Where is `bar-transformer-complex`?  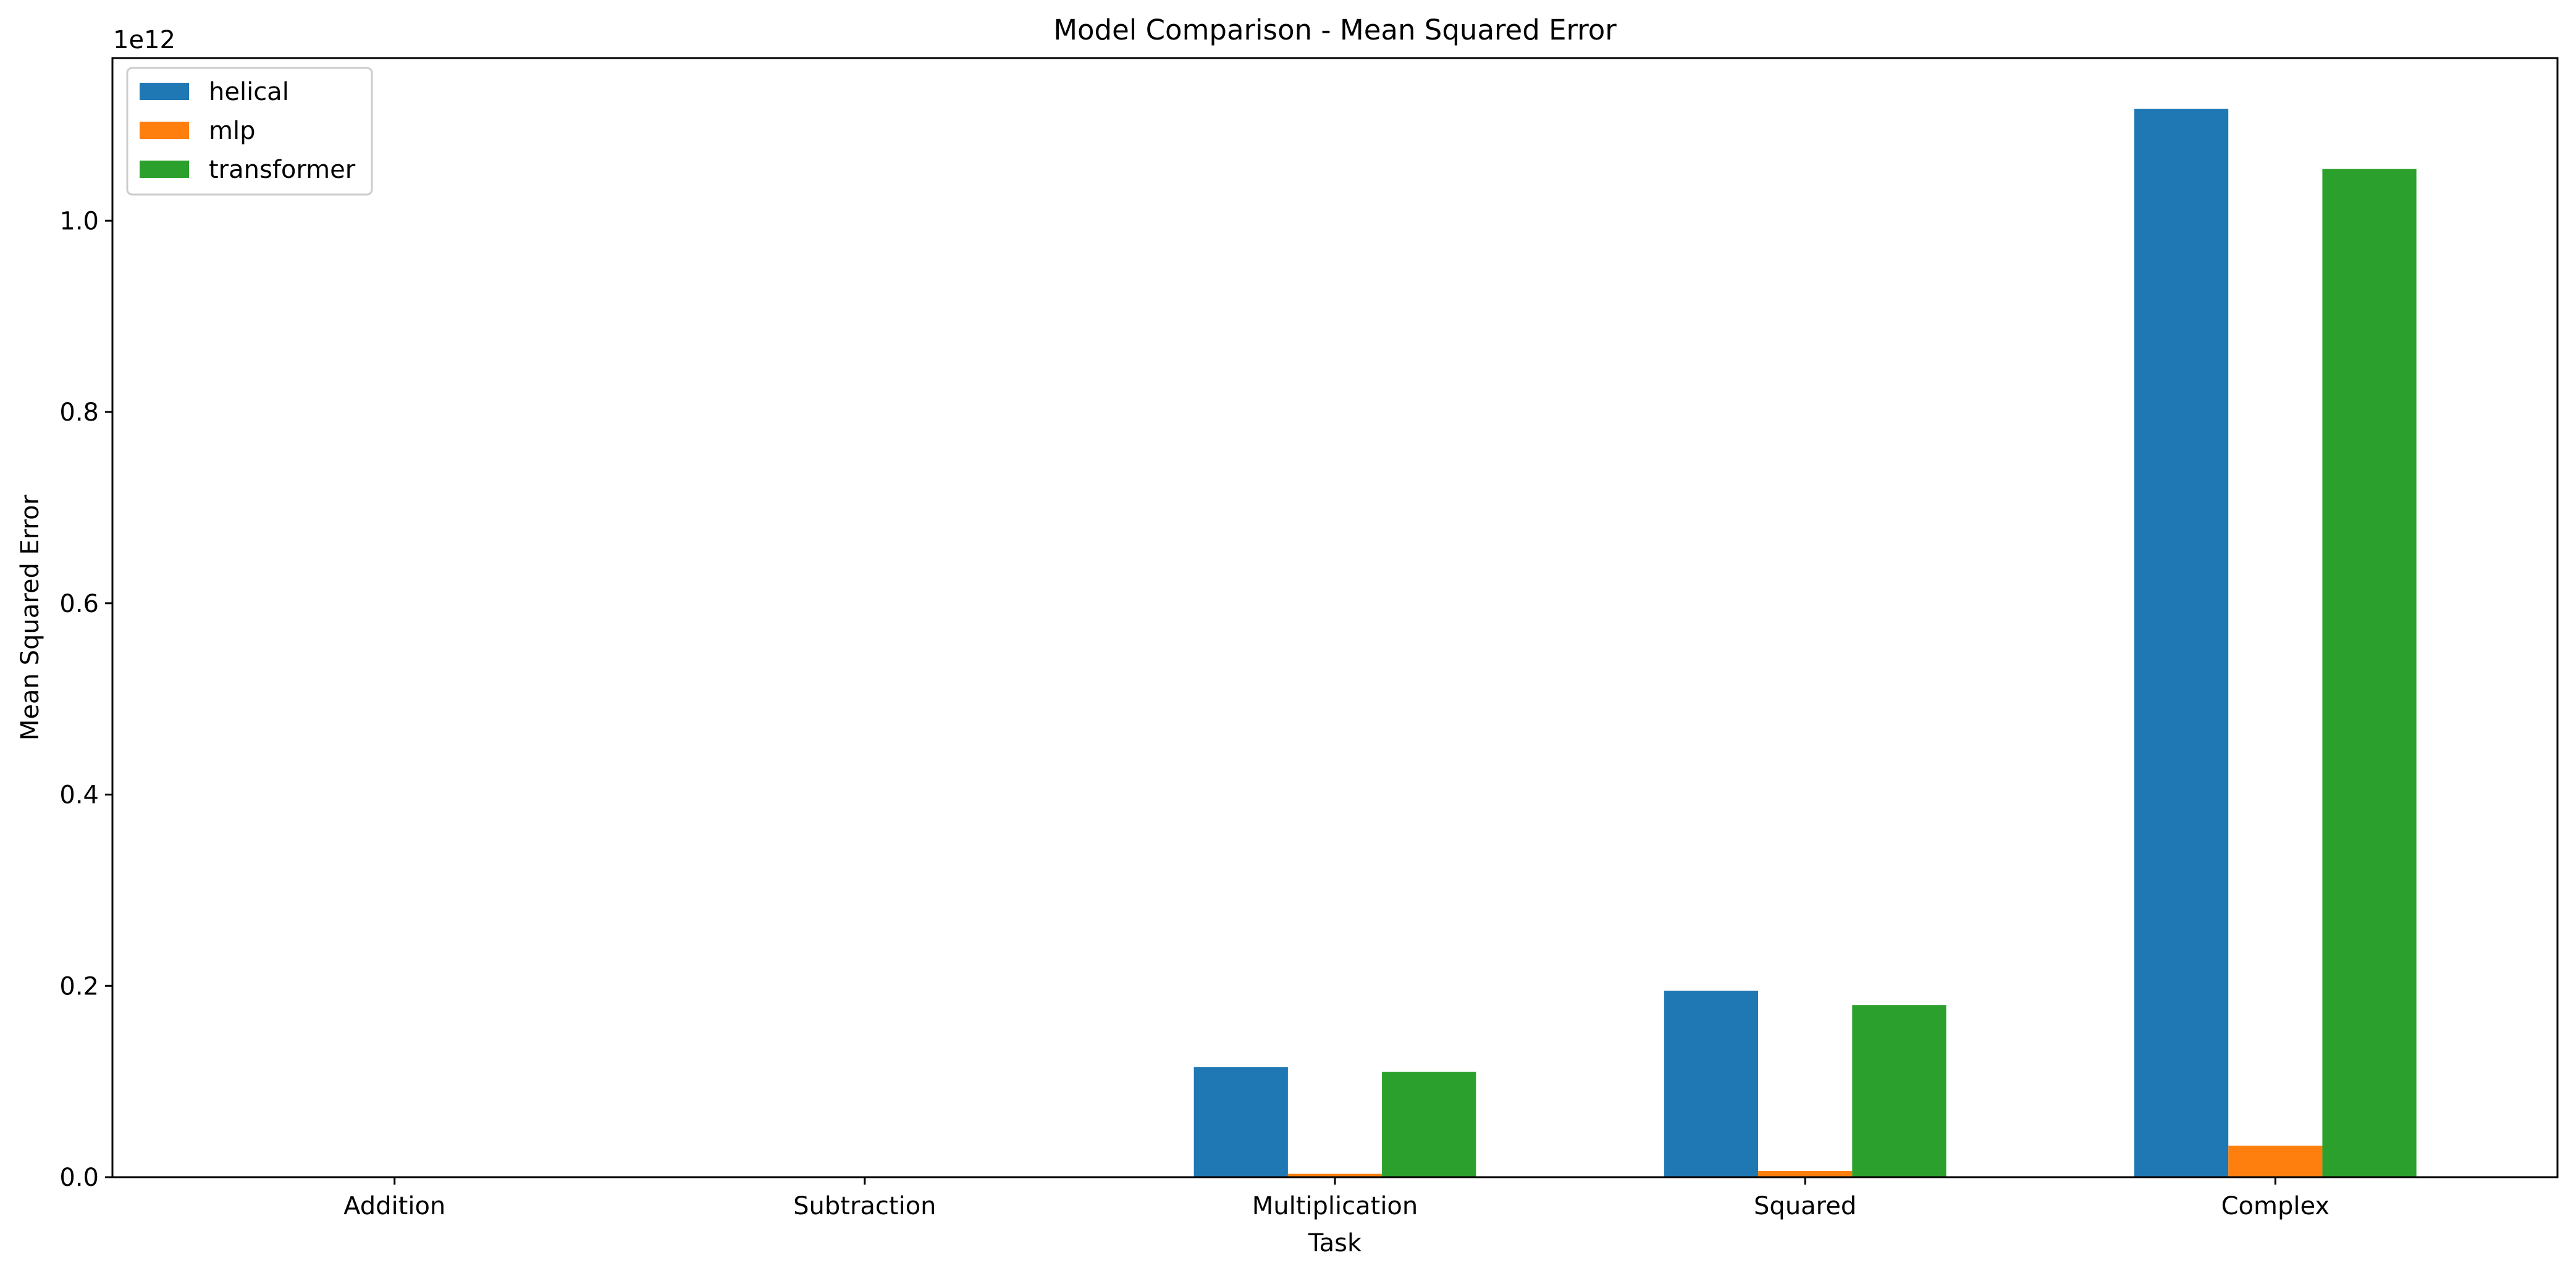 bar-transformer-complex is located at coordinates (2369, 673).